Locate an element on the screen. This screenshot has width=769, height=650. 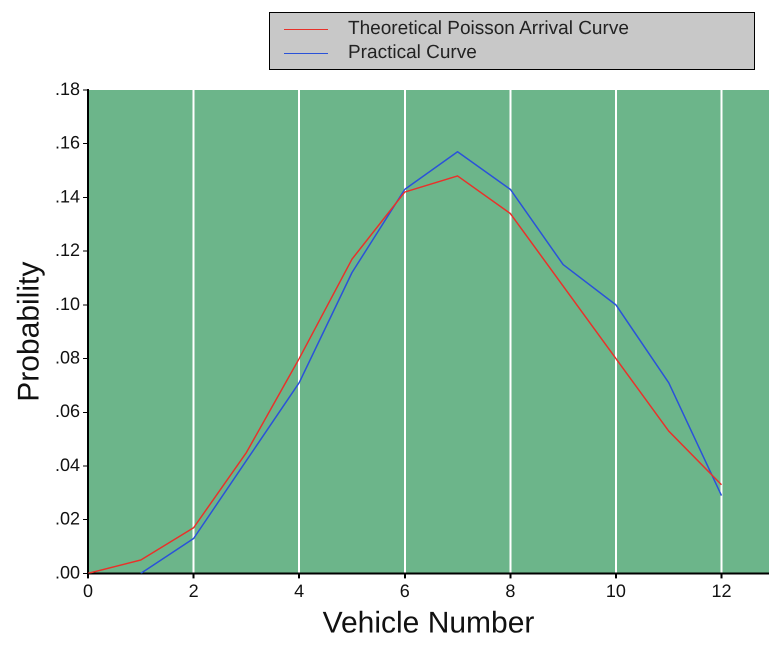
y-axis-title: Probability is located at coordinates (29, 332).